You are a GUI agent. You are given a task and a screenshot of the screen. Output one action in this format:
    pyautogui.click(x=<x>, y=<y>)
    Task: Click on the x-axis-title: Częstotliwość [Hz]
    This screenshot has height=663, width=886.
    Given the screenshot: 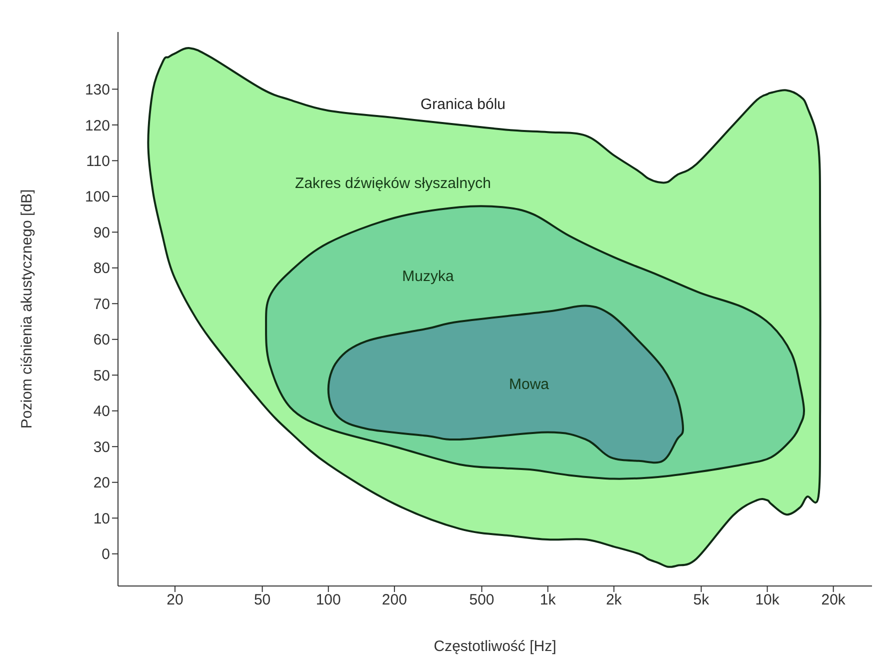 What is the action you would take?
    pyautogui.click(x=495, y=646)
    